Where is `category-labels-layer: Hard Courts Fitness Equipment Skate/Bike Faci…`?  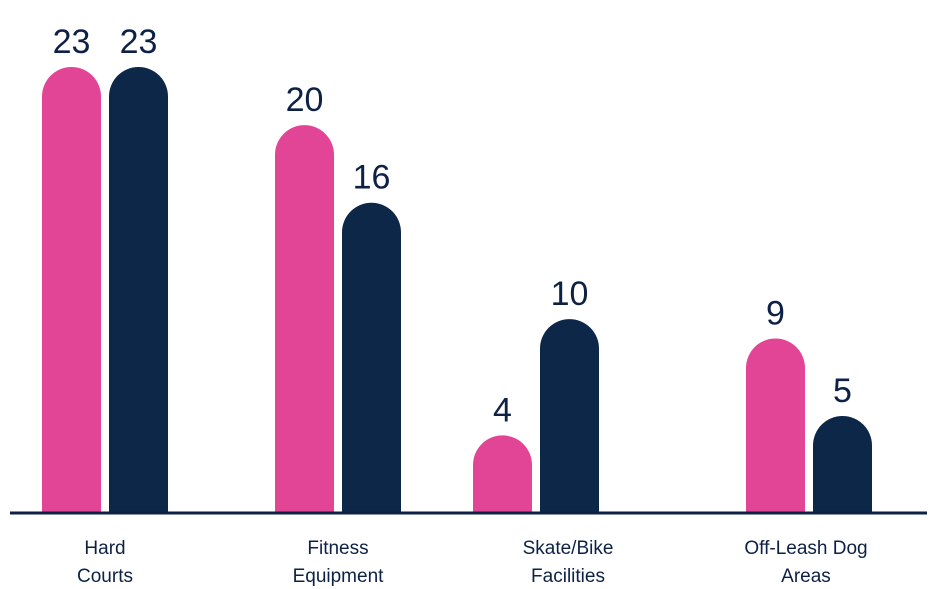 category-labels-layer: Hard Courts Fitness Equipment Skate/Bike Faci… is located at coordinates (472, 562).